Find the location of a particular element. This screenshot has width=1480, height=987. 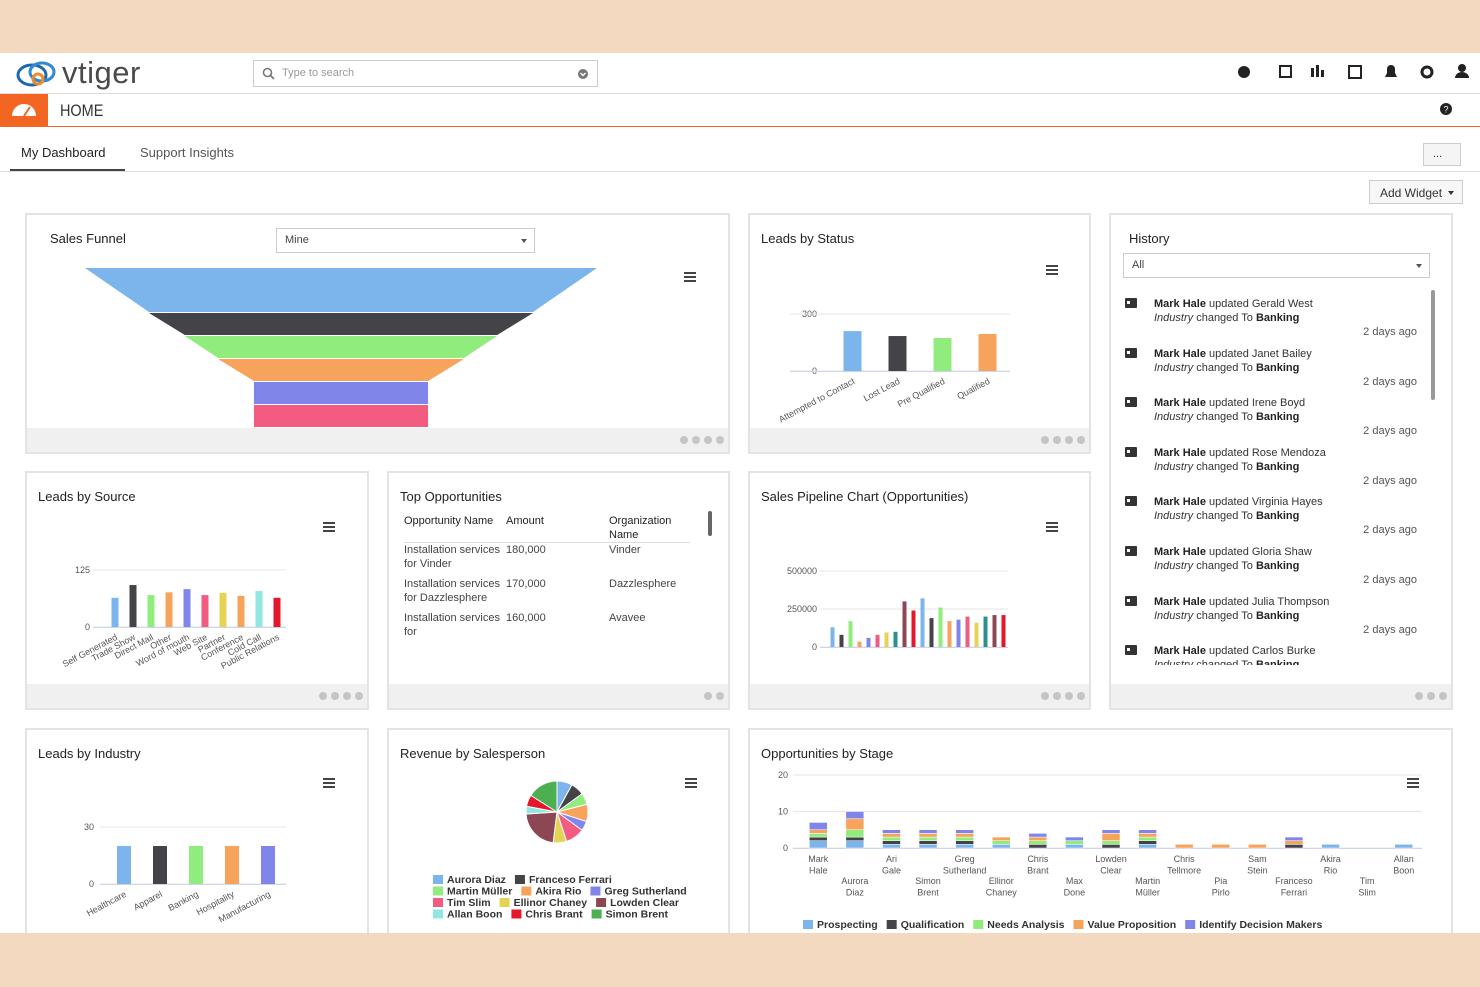

widget-opportunities-stage: Opportunities by Stage is located at coordinates (1100, 843).